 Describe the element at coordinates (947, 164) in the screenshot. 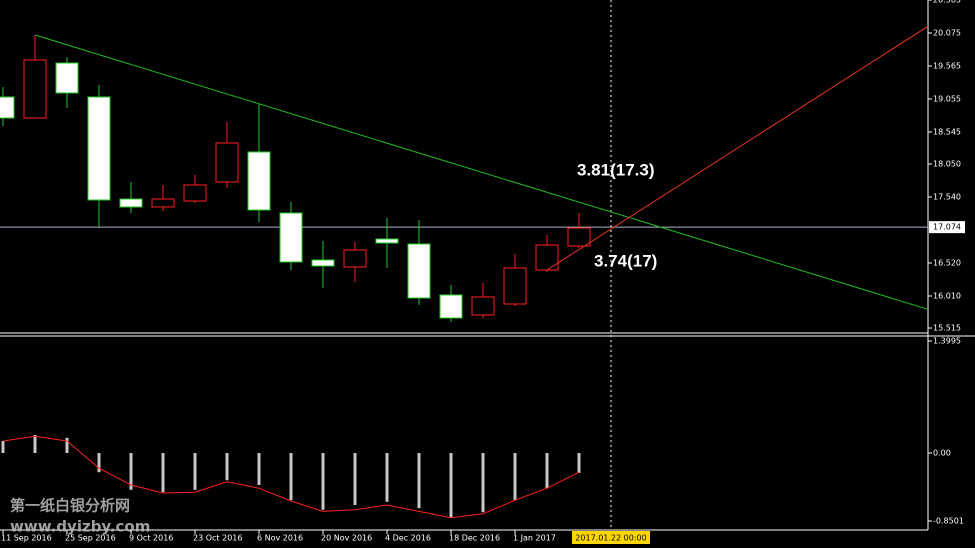

I see `y-tick-label: 18.050` at that location.